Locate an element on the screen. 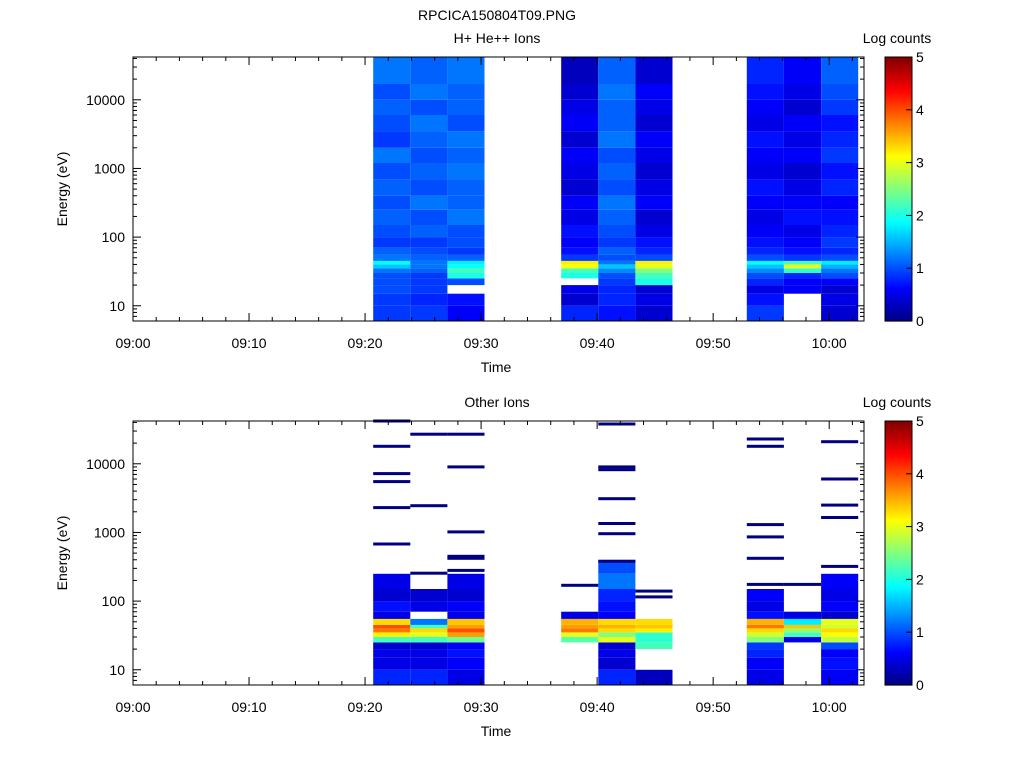  panel-2-colorbar-label: Log counts is located at coordinates (897, 402).